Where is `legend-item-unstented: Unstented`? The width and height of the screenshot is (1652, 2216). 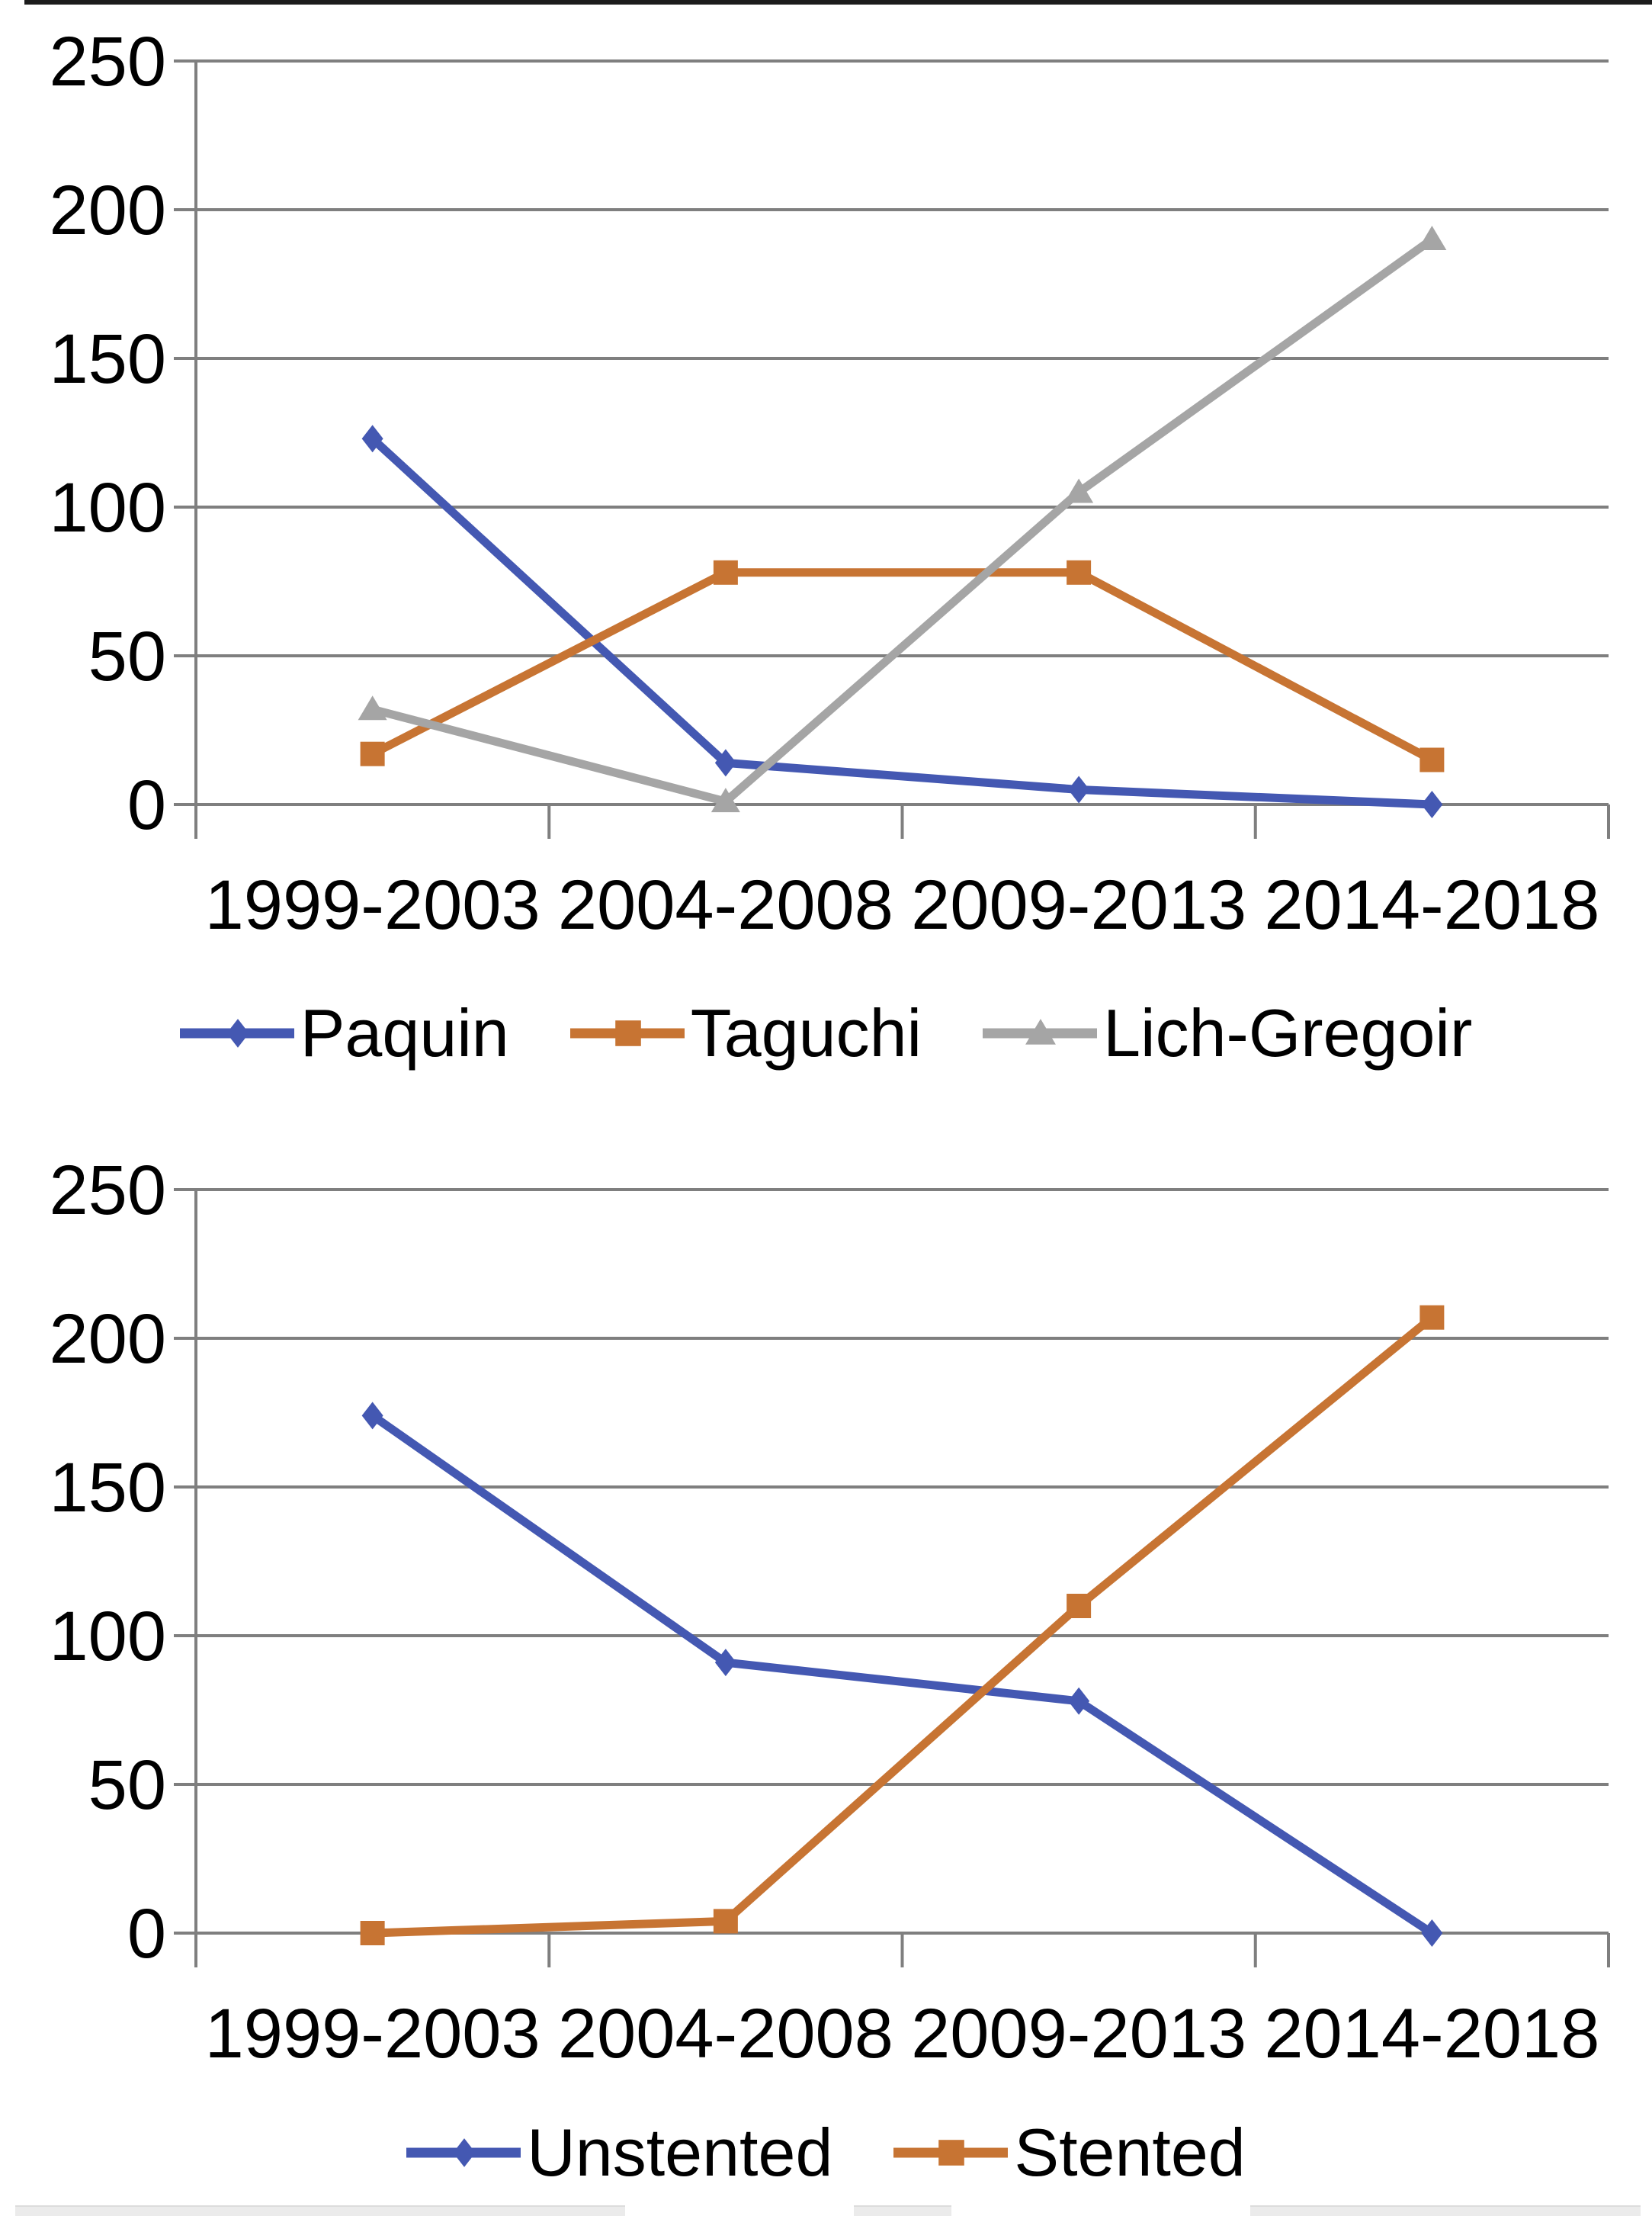 legend-item-unstented: Unstented is located at coordinates (619, 2152).